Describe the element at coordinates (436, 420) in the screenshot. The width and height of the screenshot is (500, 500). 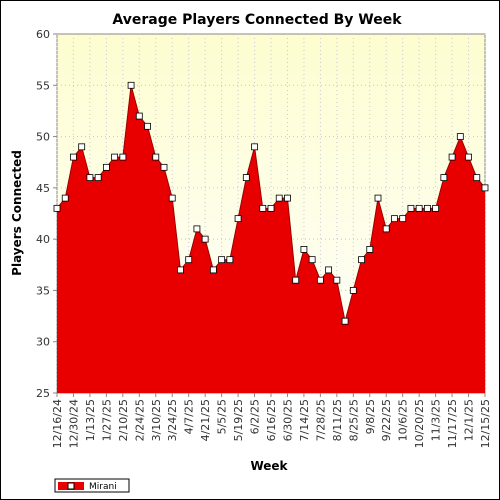
I see `x-tick-label: 11/3/25` at that location.